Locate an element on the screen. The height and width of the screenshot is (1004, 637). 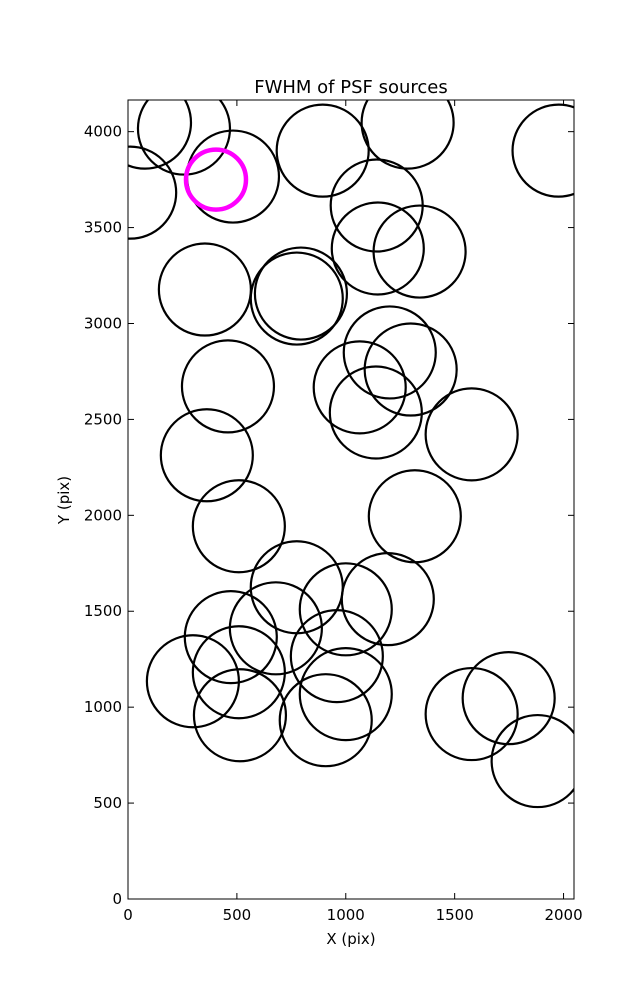
y-tick-label: 1500 is located at coordinates (103, 611).